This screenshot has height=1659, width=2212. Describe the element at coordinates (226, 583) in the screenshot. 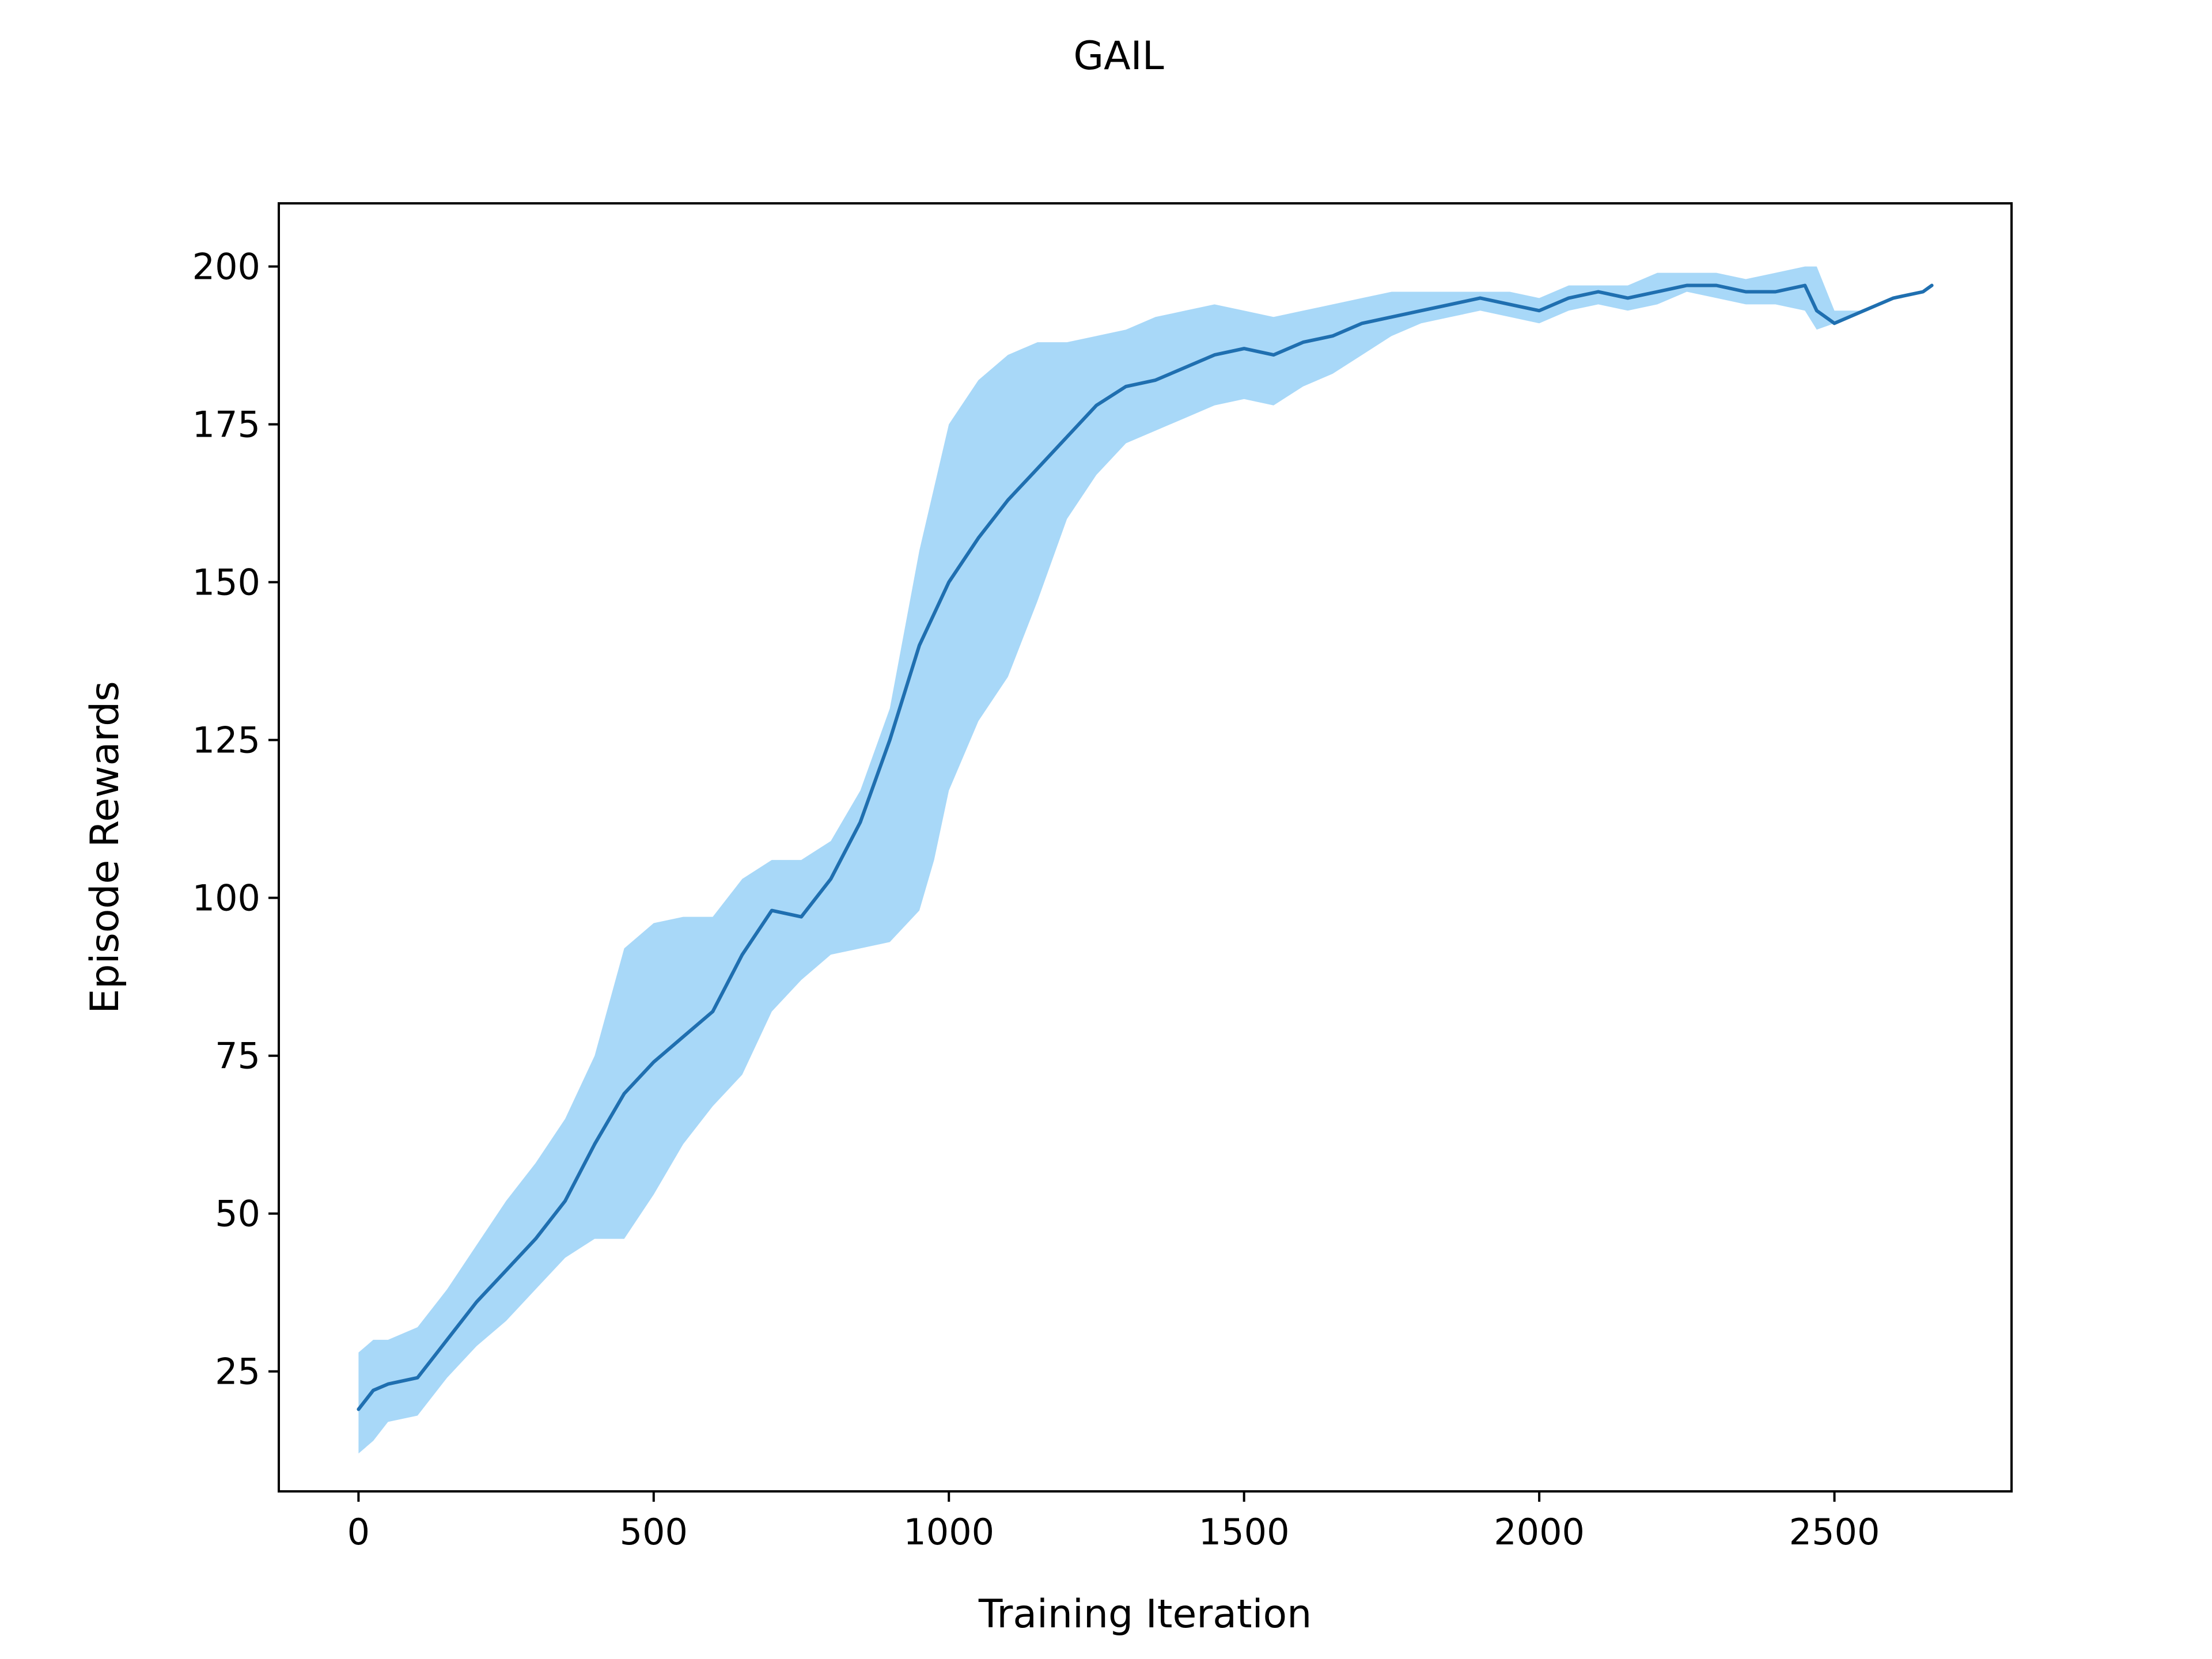

I see `y-tick-label: 150` at that location.